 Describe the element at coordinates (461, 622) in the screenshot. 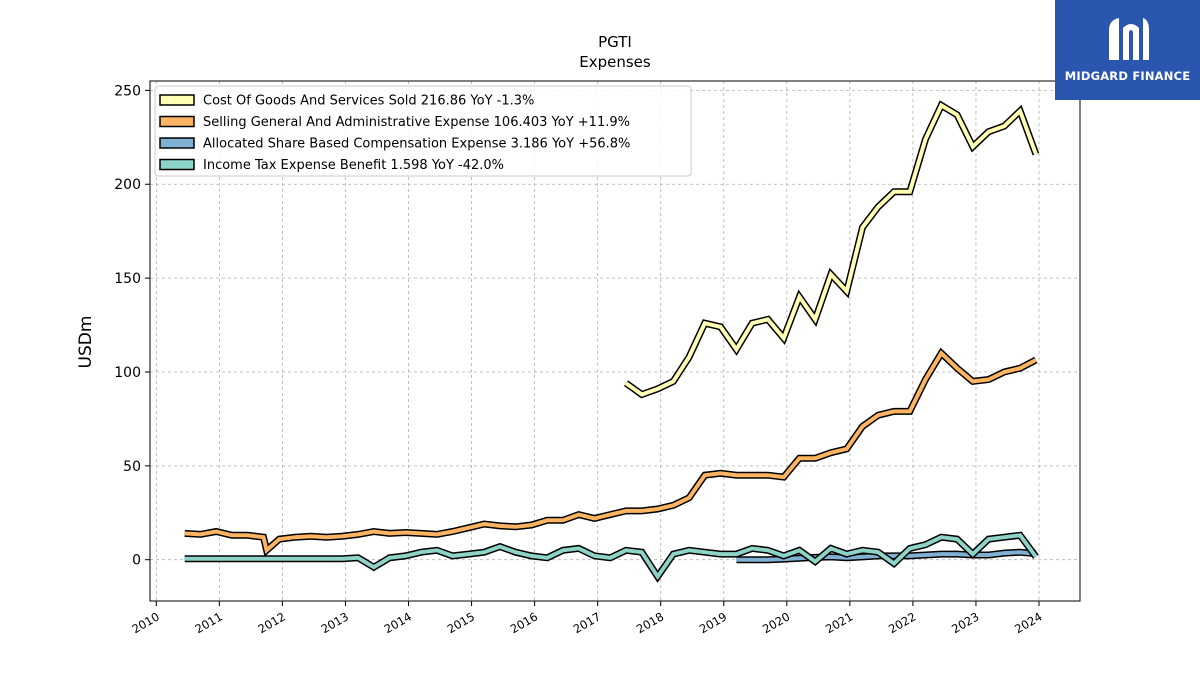

I see `x-tick-label: 2015` at that location.